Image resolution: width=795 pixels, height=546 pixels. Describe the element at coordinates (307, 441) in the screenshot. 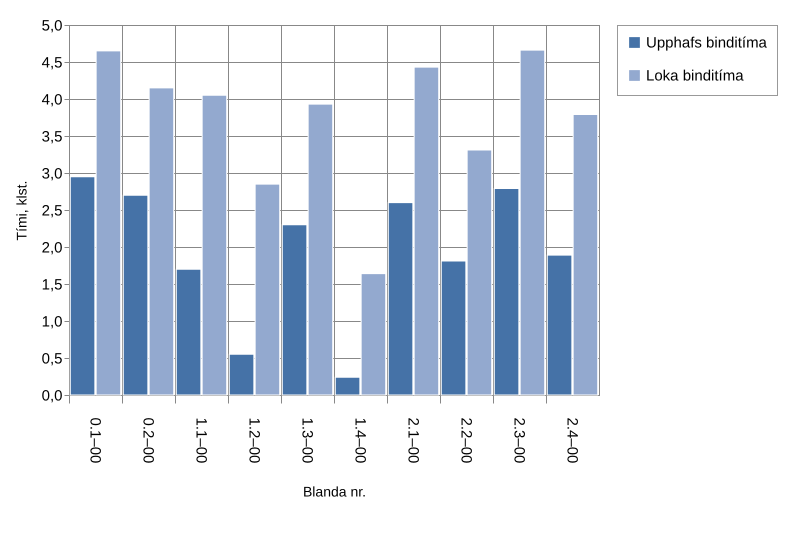

I see `x-tick-label: 1.3–00` at that location.